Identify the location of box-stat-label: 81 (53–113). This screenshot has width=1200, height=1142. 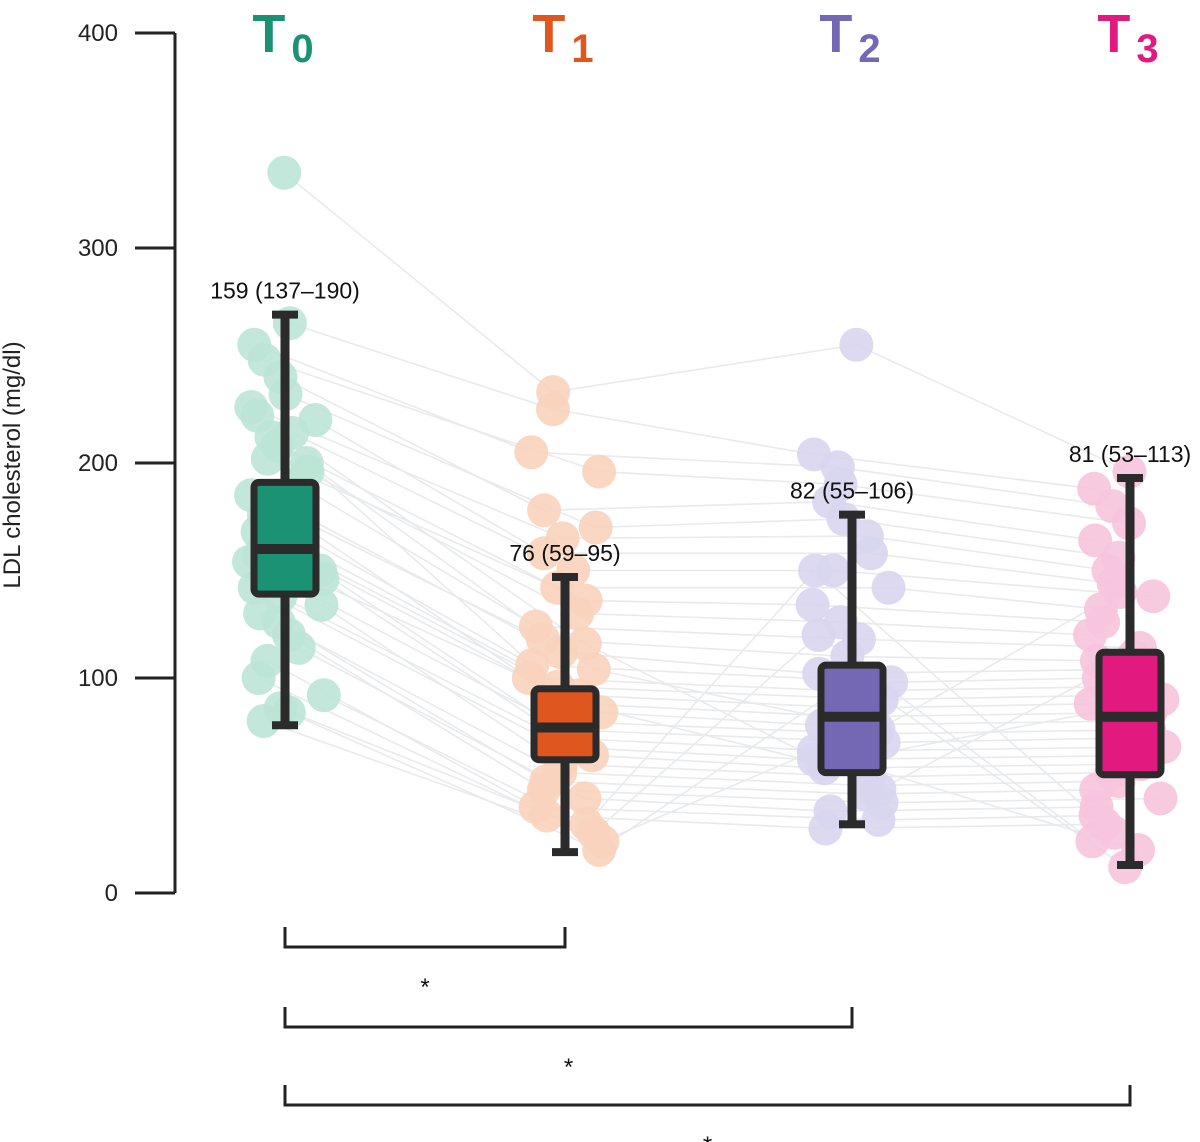
(1130, 454).